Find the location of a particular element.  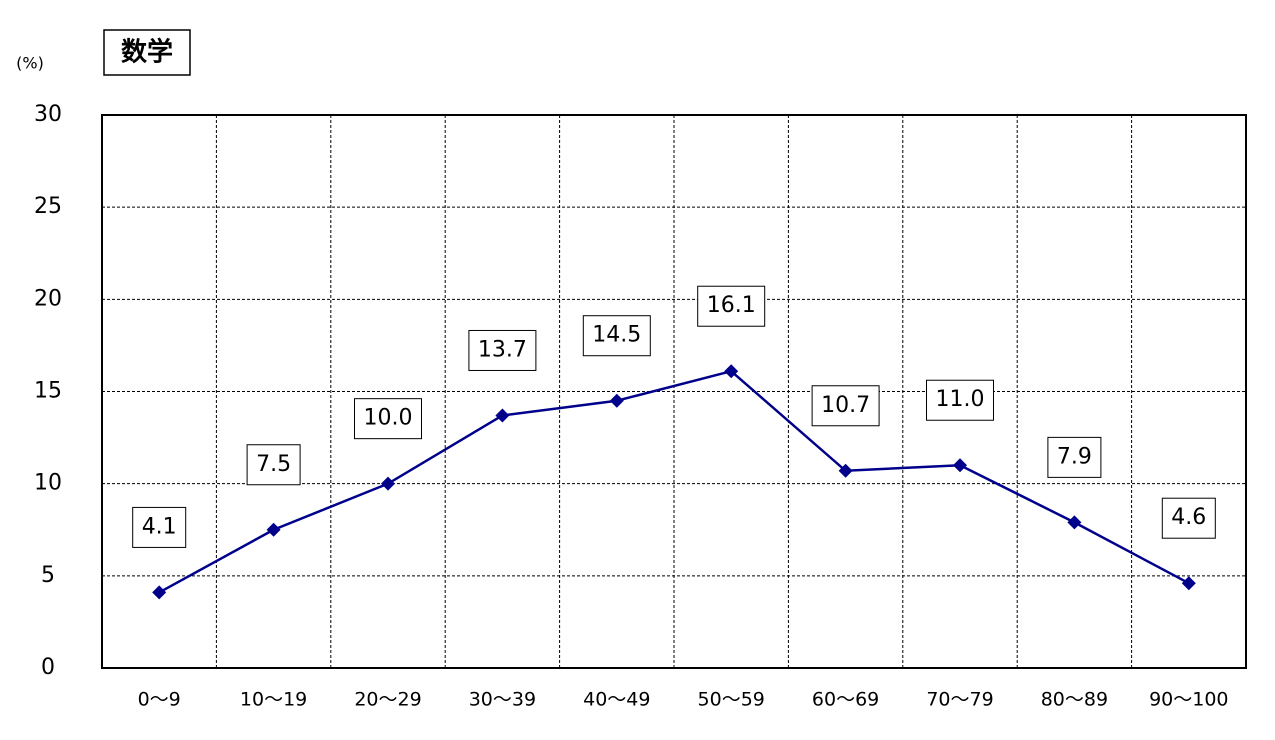

data-label: 7.5 is located at coordinates (273, 464).